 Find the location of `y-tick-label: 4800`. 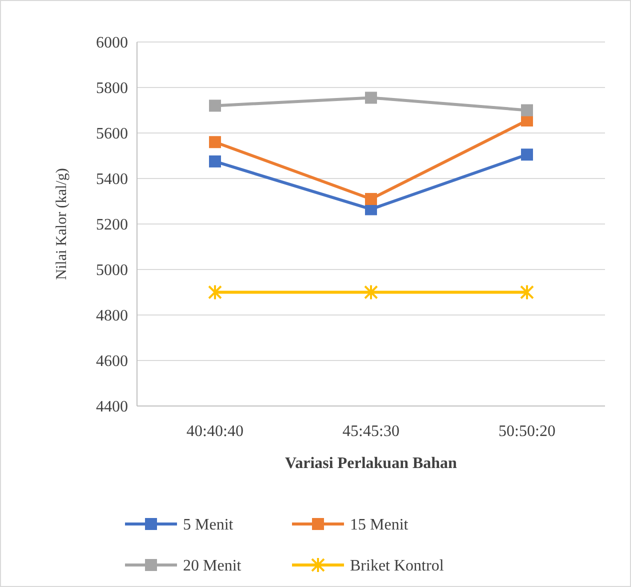

y-tick-label: 4800 is located at coordinates (112, 316).